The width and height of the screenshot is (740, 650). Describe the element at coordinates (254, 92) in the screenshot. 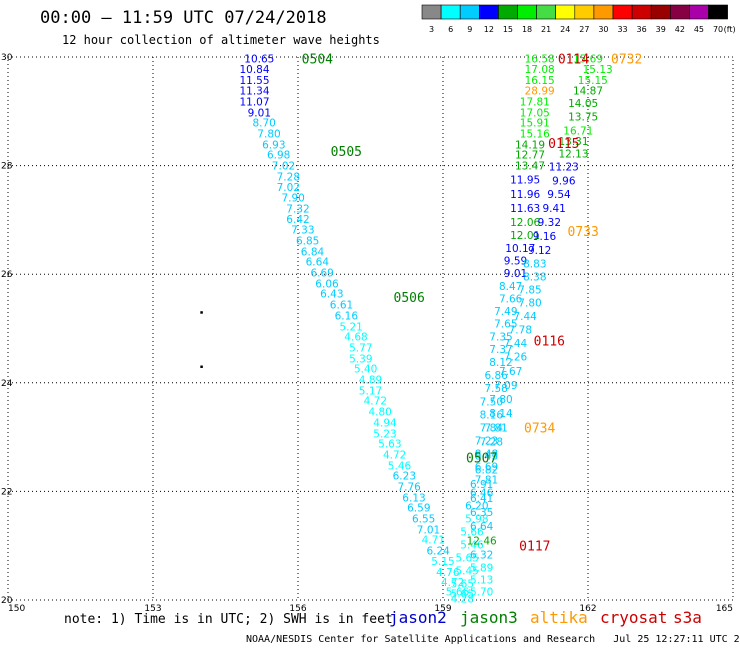

I see `swh-value-jason3: 11.34` at that location.